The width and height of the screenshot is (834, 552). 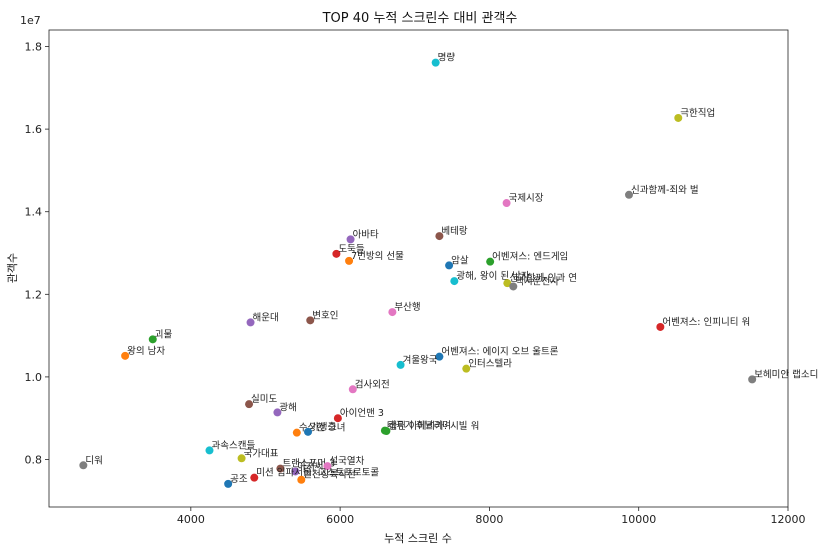 I want to click on data-point-label: 과속스캔들, so click(x=233, y=445).